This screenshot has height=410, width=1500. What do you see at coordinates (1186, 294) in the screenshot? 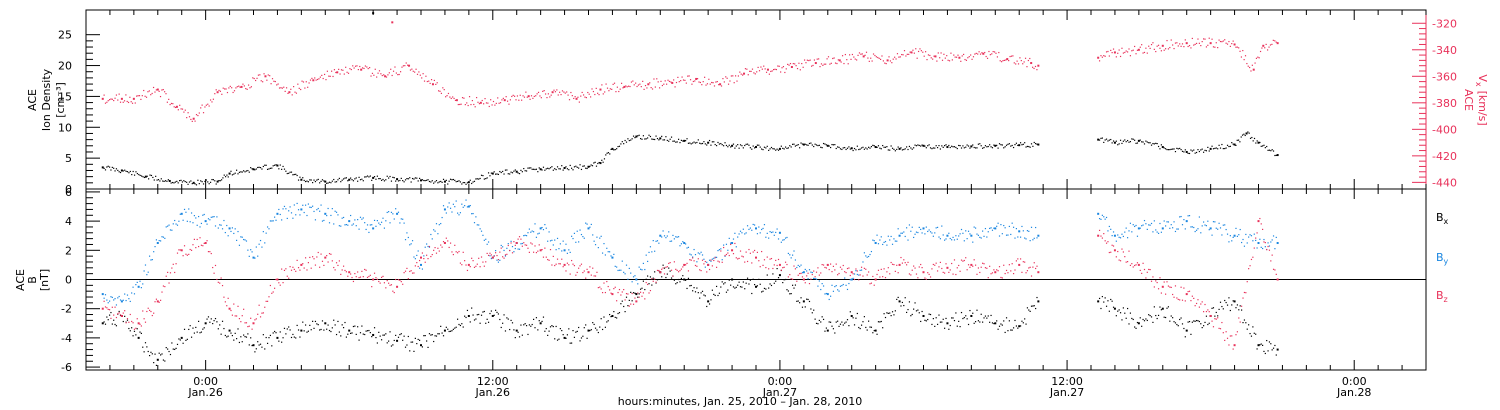
I see `bz-point` at bounding box center [1186, 294].